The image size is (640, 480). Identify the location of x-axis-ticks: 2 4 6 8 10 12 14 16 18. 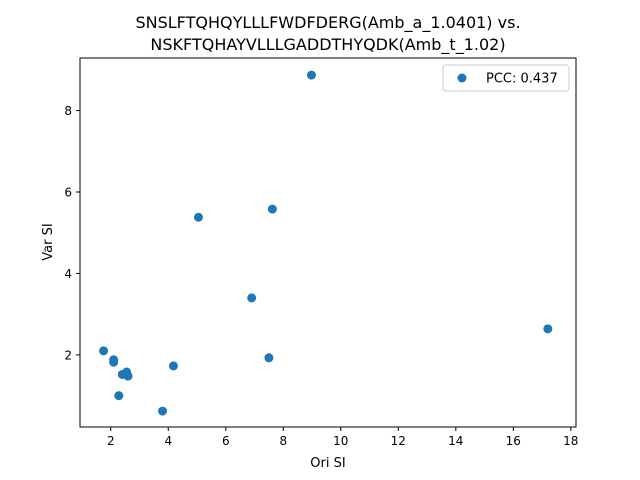
(342, 437).